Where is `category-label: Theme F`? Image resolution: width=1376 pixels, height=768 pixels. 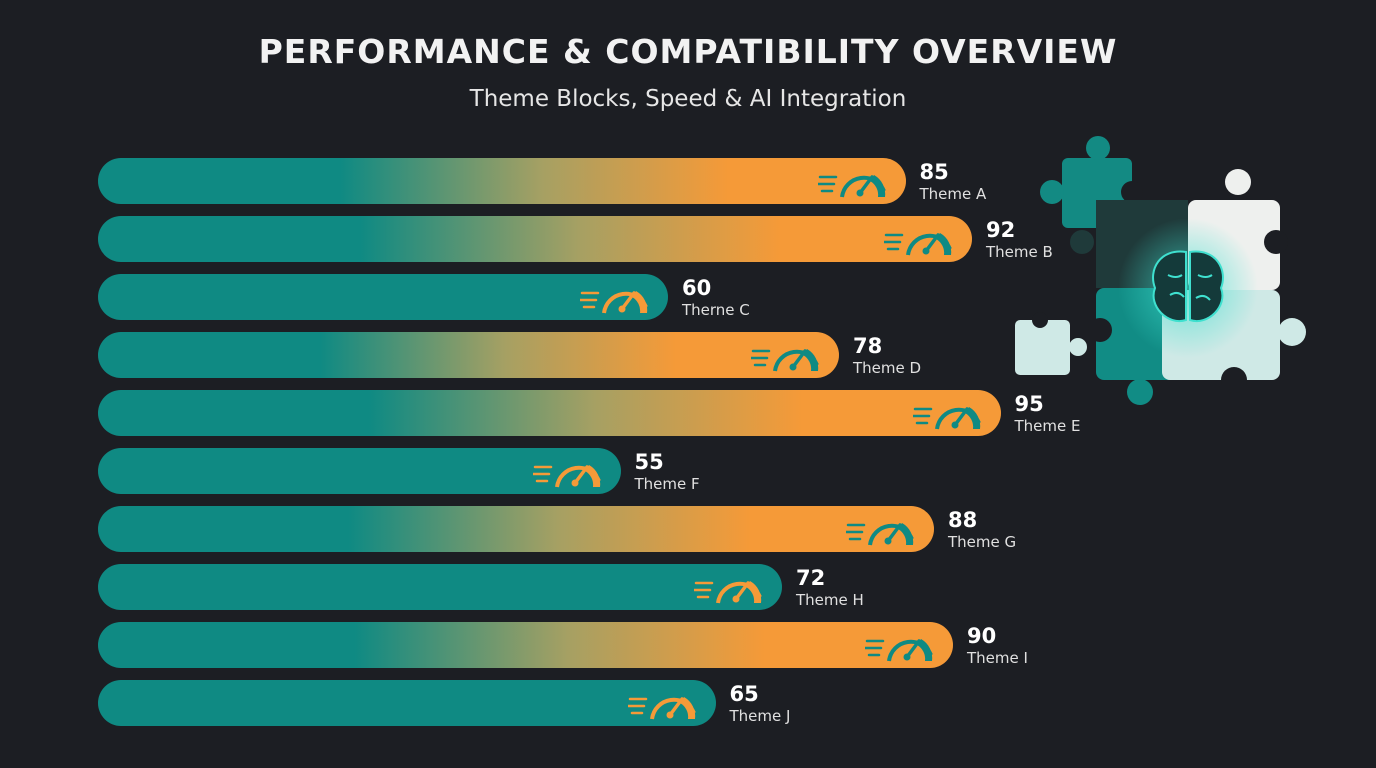 category-label: Theme F is located at coordinates (667, 484).